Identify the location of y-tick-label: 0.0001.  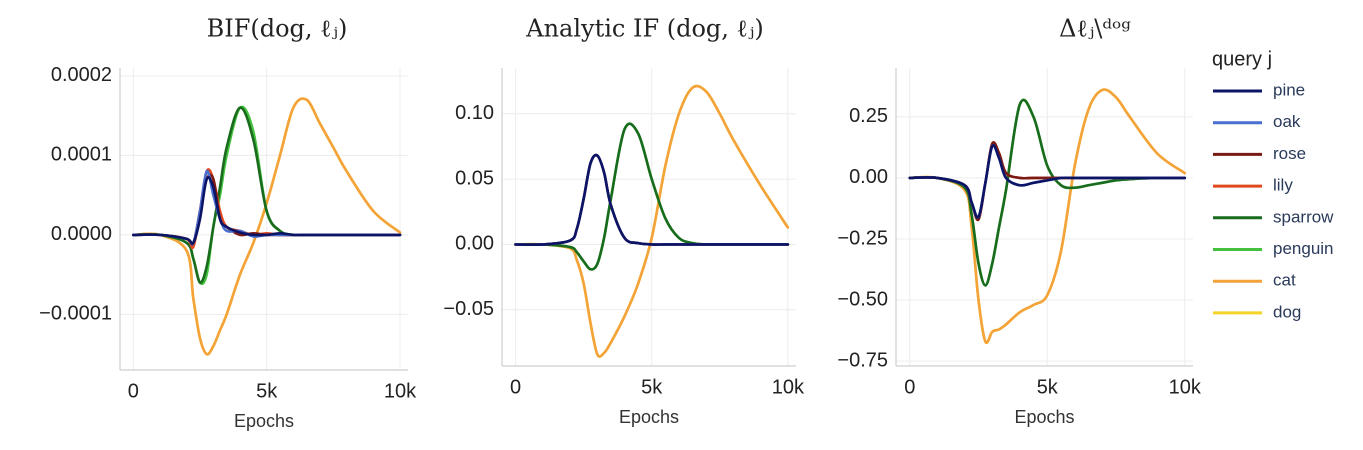
(81, 155).